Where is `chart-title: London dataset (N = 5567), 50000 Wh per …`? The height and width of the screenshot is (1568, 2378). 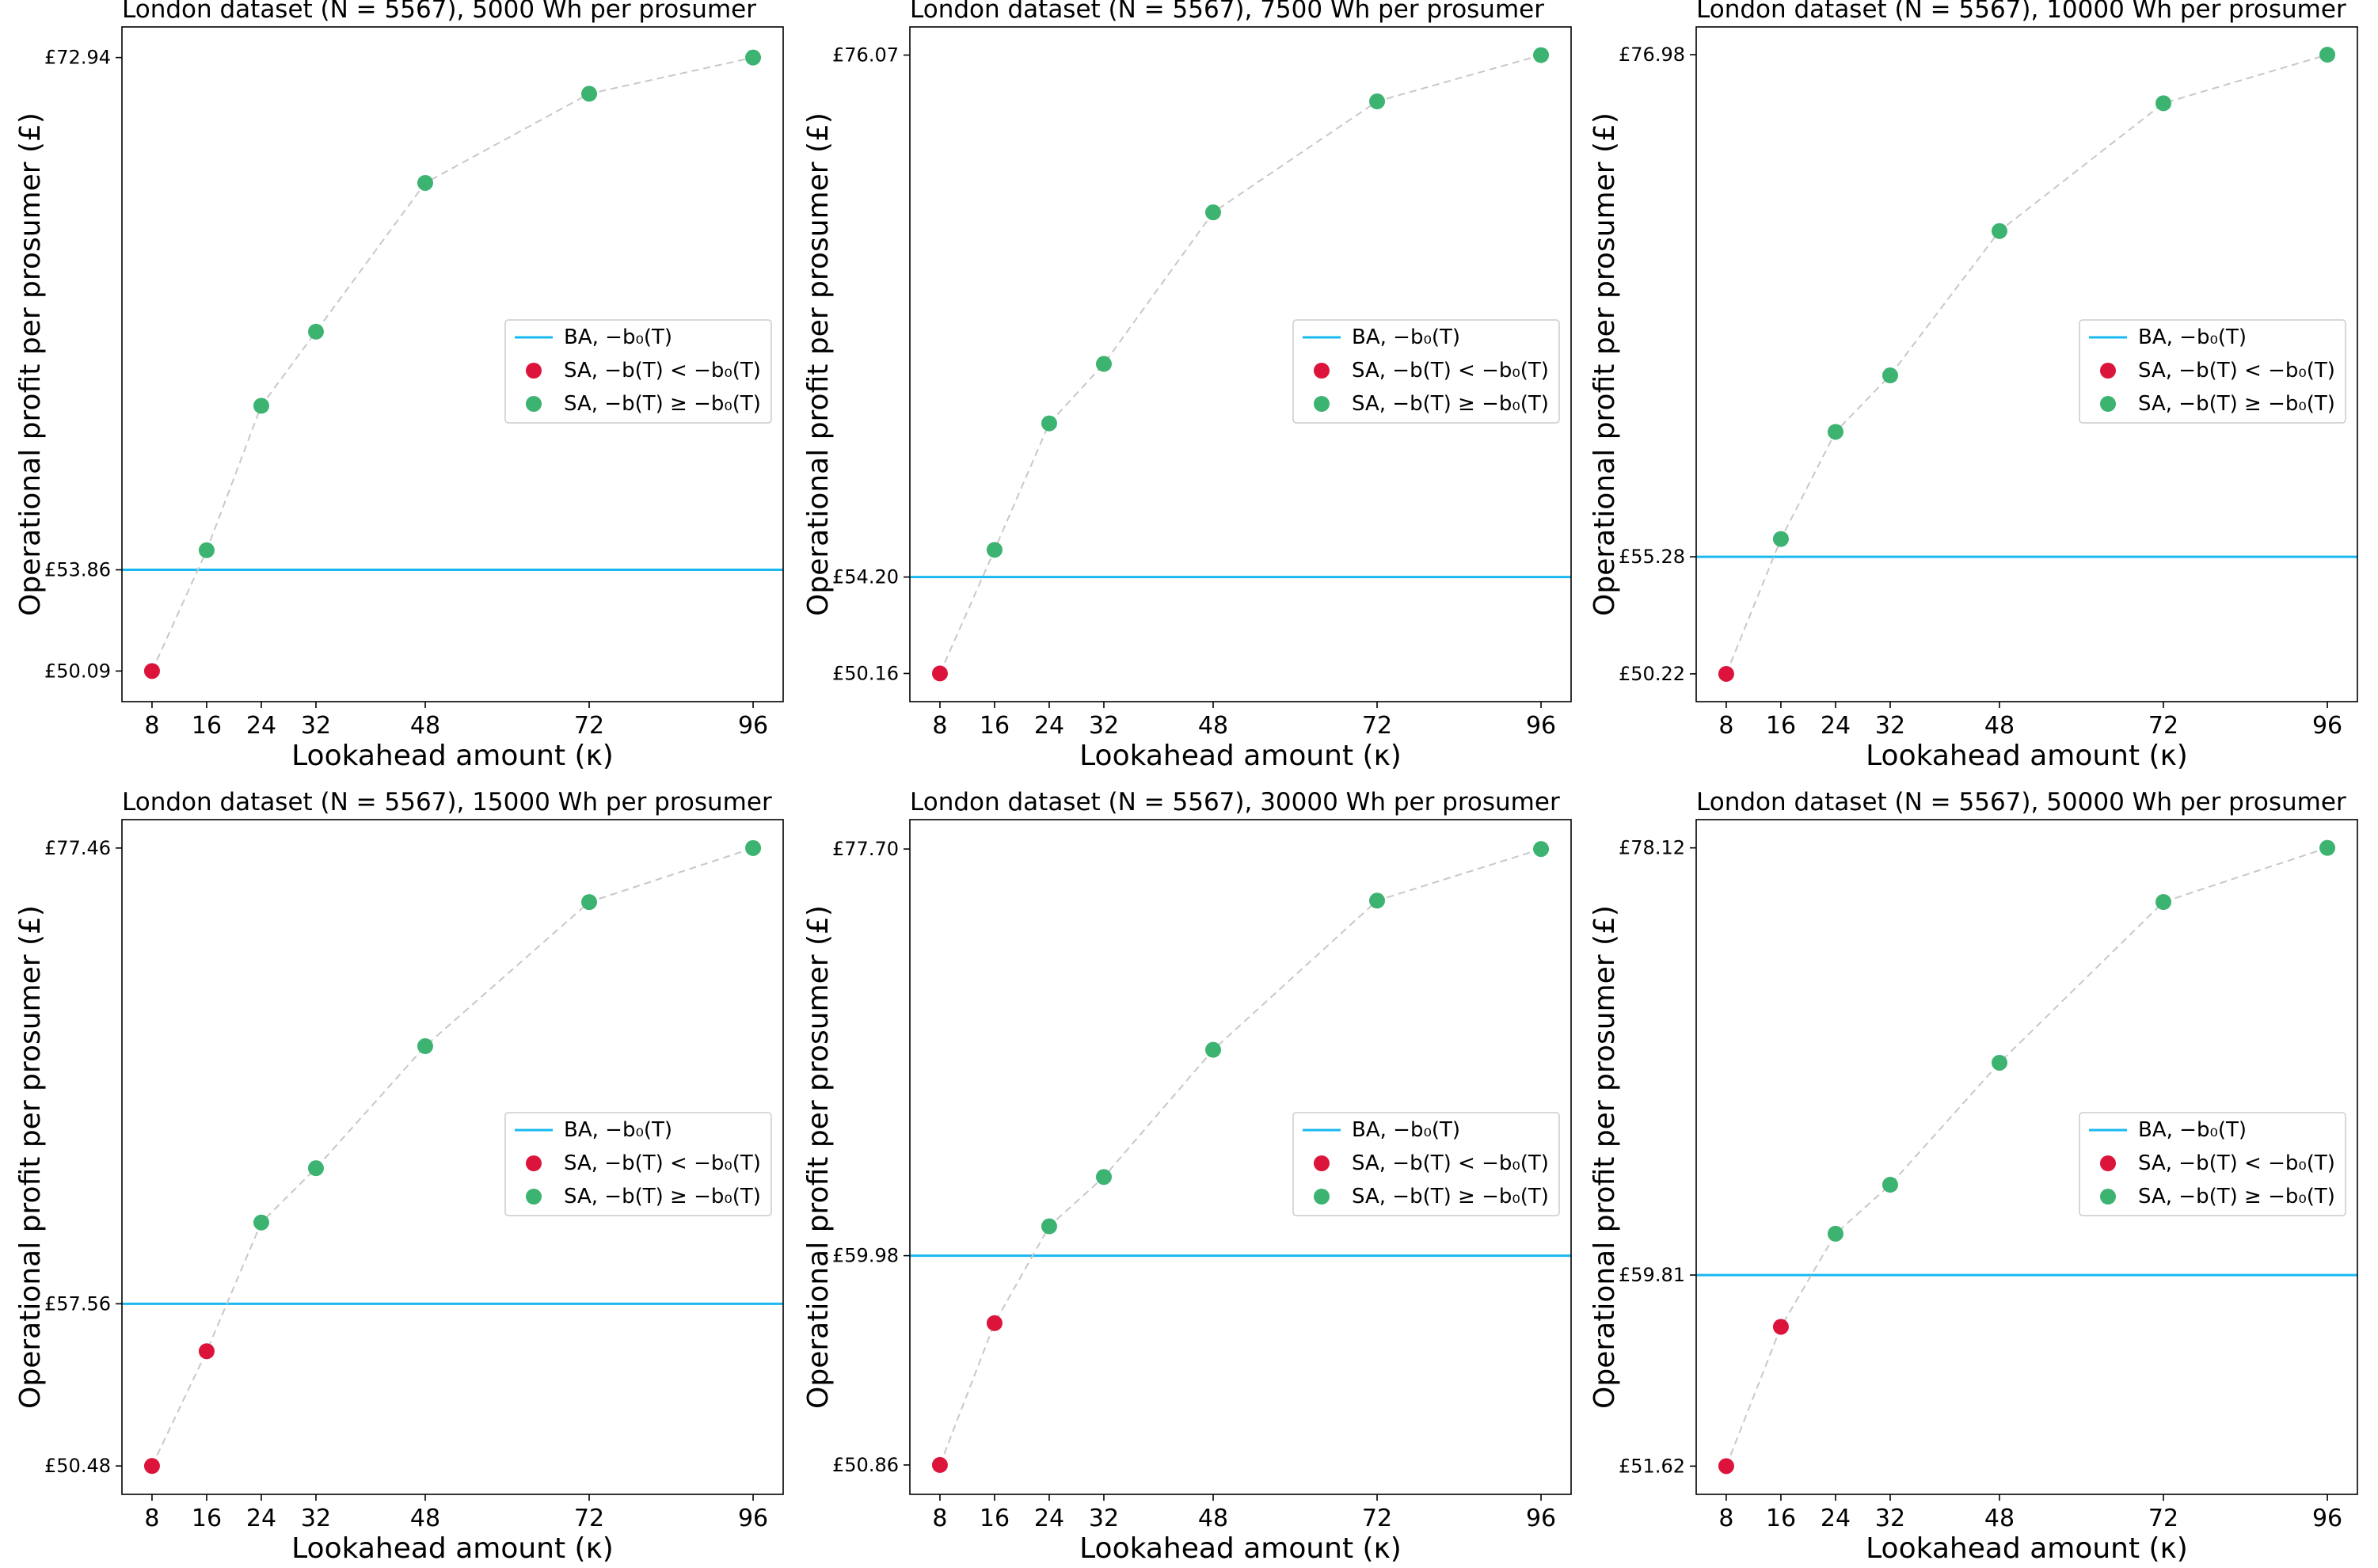
chart-title: London dataset (N = 5567), 50000 Wh per … is located at coordinates (2021, 802).